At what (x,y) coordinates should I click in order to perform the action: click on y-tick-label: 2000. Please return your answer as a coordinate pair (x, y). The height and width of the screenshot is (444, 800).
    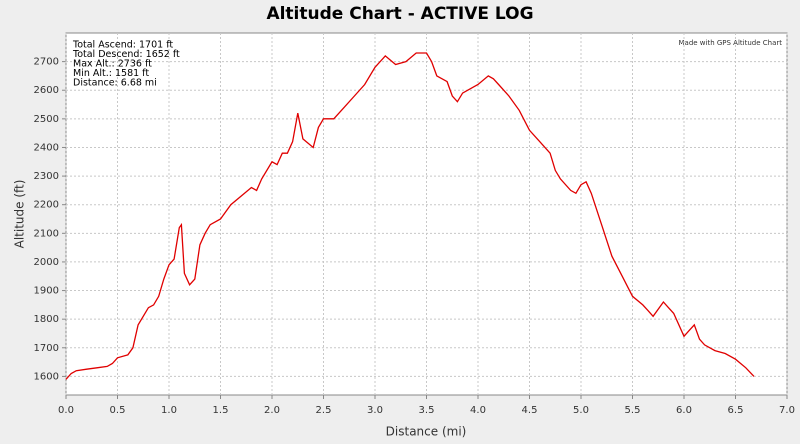
    Looking at the image, I should click on (46, 262).